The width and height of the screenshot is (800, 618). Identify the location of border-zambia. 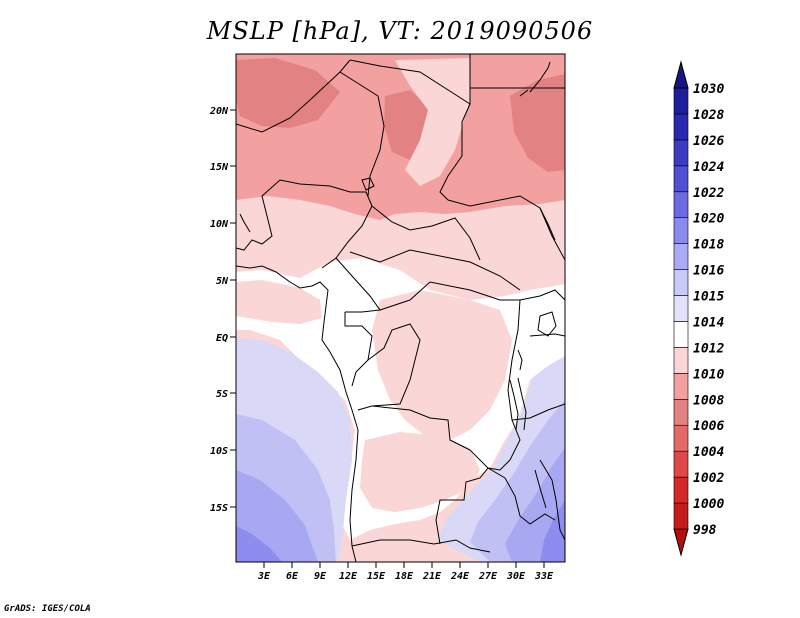
(521, 496).